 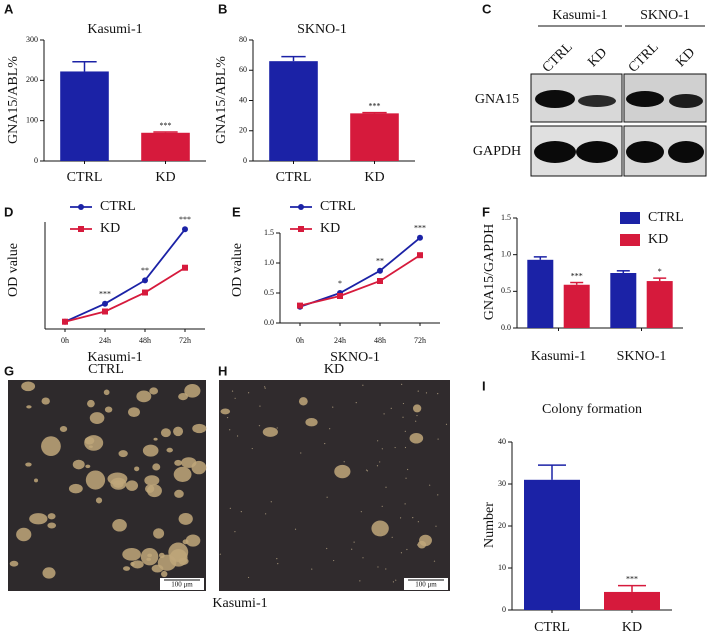 I want to click on panel-letter: I, so click(x=484, y=385).